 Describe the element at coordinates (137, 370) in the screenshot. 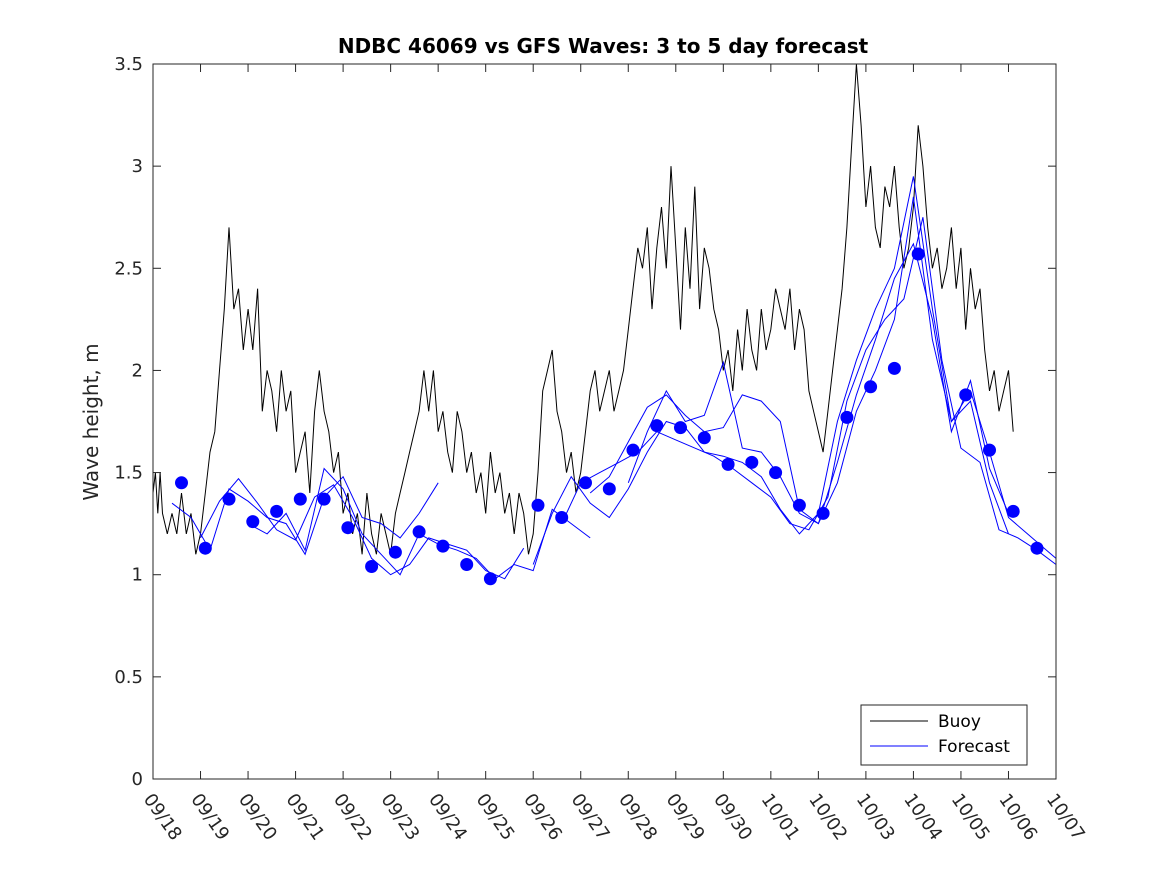

I see `y-tick-label: 2` at that location.